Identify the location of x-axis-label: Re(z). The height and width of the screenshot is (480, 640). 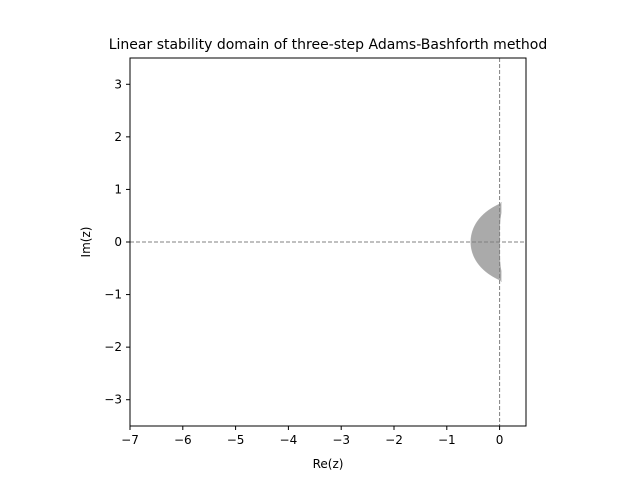
(328, 464).